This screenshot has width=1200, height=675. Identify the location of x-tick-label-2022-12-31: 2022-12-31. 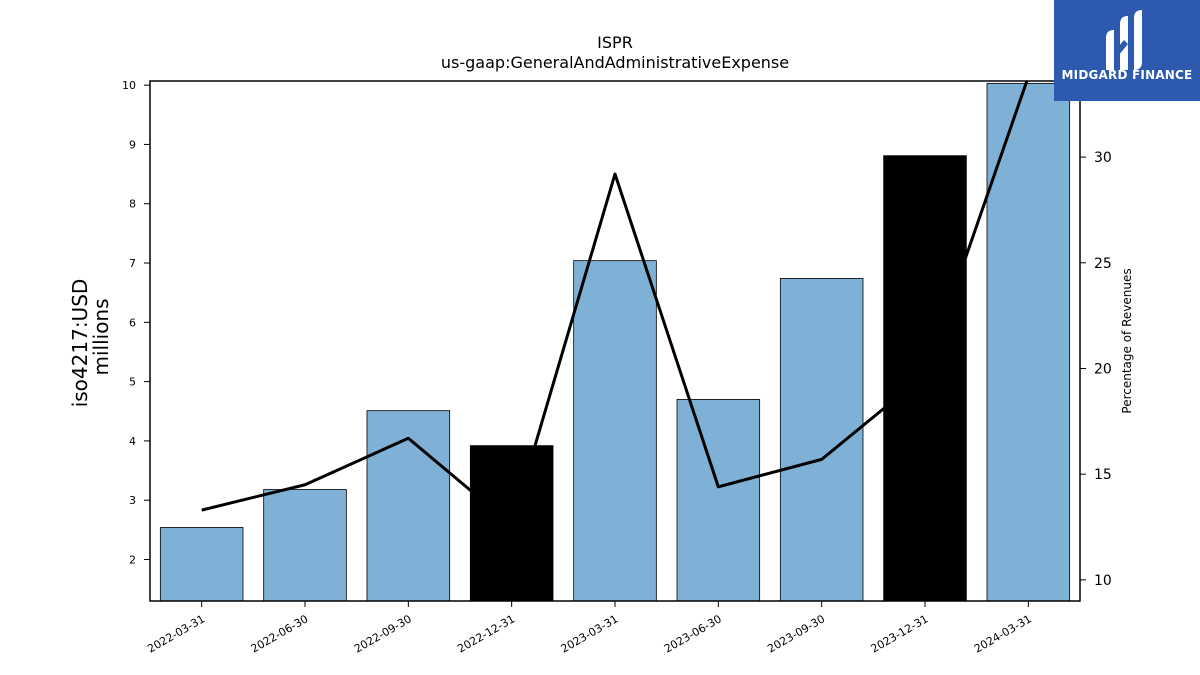
(486, 633).